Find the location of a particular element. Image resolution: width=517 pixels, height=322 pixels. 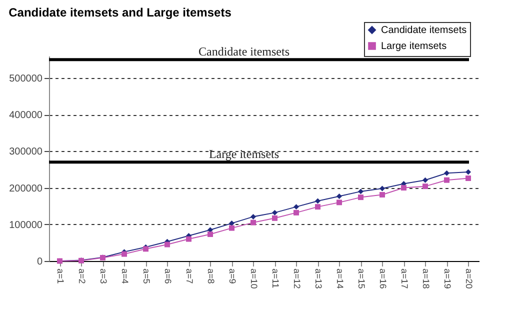

x-tick-label: a=11 is located at coordinates (275, 278).